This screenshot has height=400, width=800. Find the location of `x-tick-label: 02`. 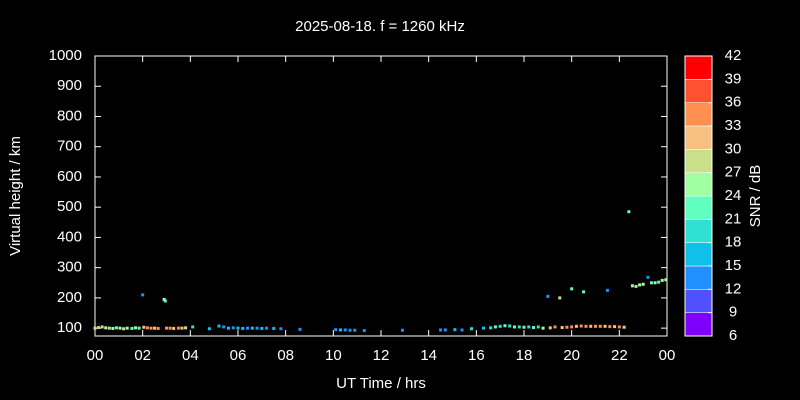

x-tick-label: 02 is located at coordinates (142, 355).